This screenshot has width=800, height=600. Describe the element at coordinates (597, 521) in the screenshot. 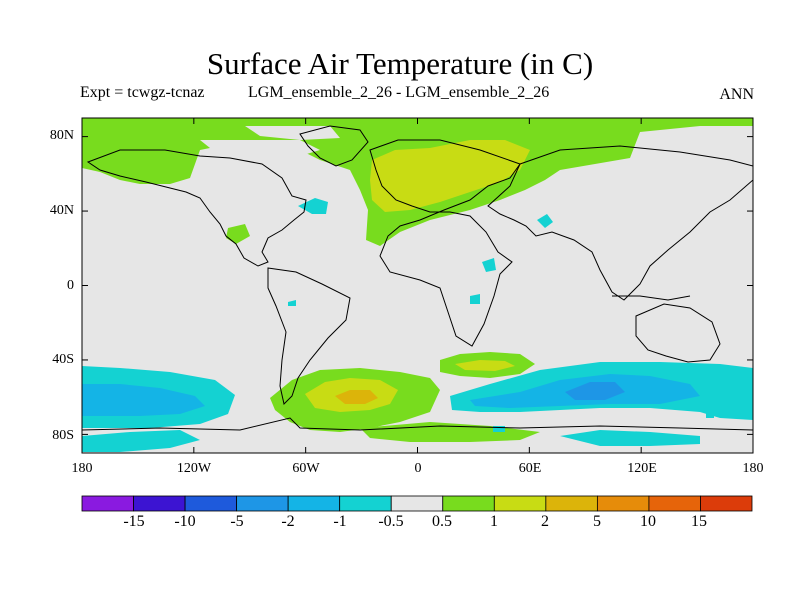

I see `colorbar-label: 5` at that location.